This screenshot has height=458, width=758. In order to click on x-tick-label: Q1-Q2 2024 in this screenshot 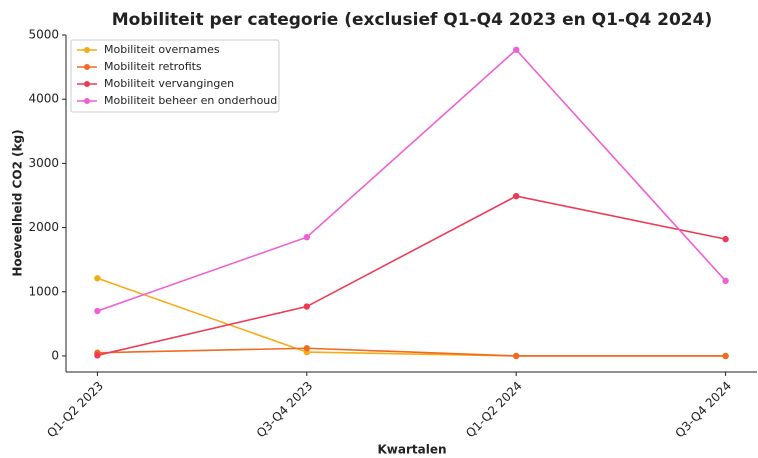, I will do `click(494, 410)`.